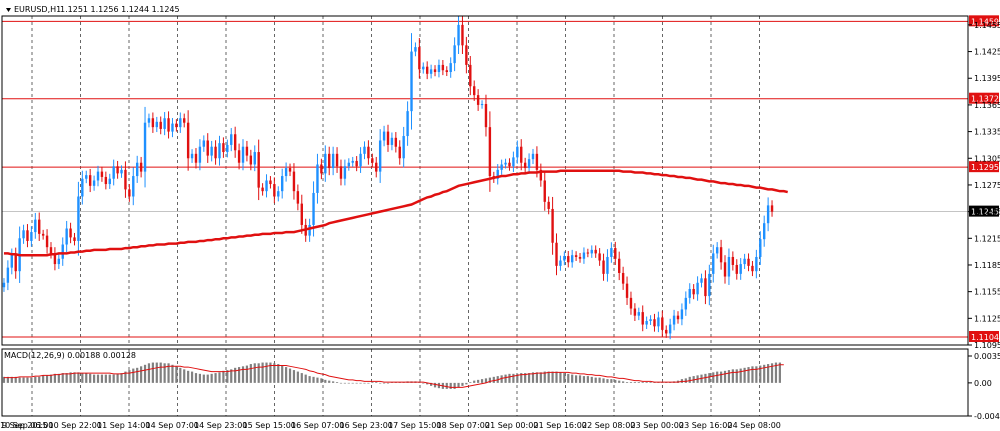 Image resolution: width=1000 pixels, height=431 pixels. Describe the element at coordinates (987, 52) in the screenshot. I see `y-tick-label: 1.1425` at that location.